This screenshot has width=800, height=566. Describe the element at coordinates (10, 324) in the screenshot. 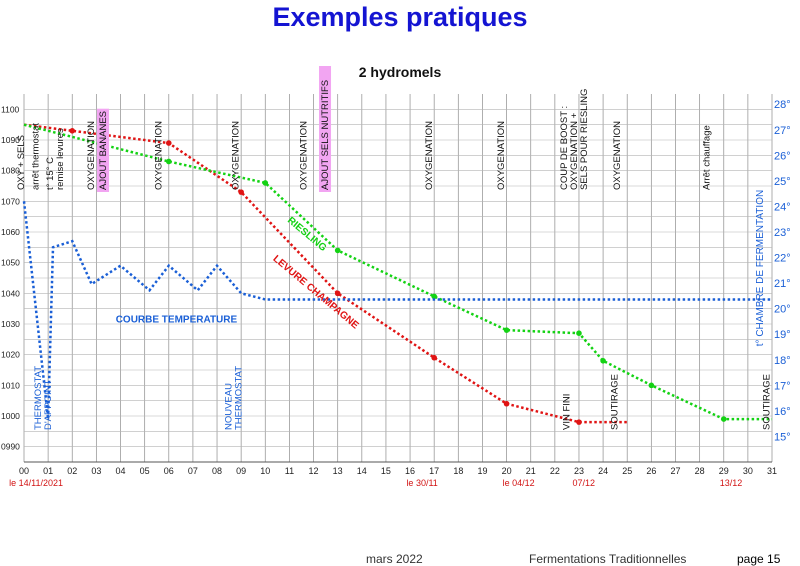

I see `y-left-tick-label: 1030` at that location.